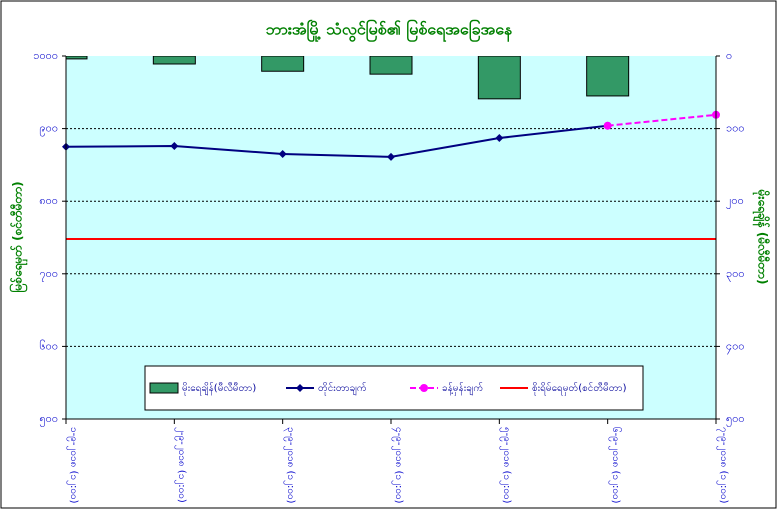  I want to click on y2-tick-label: ၀, so click(729, 55).